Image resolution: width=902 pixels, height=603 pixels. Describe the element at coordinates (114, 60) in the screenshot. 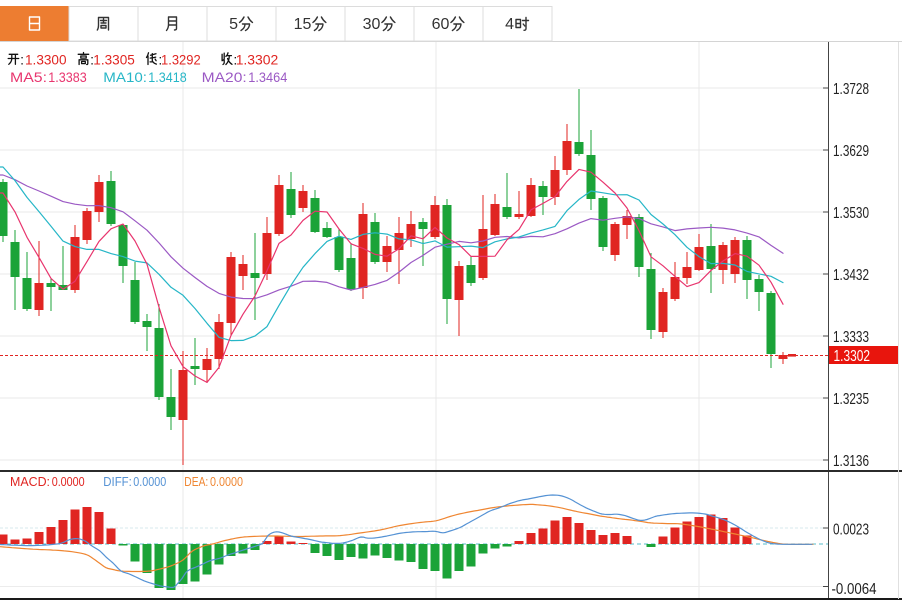

I see `svg-text: 1.3305` at that location.